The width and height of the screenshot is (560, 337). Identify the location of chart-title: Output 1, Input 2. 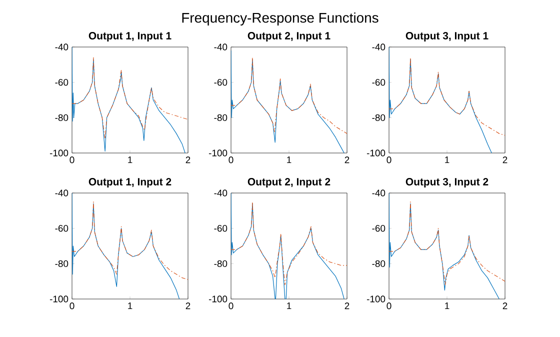
(130, 183).